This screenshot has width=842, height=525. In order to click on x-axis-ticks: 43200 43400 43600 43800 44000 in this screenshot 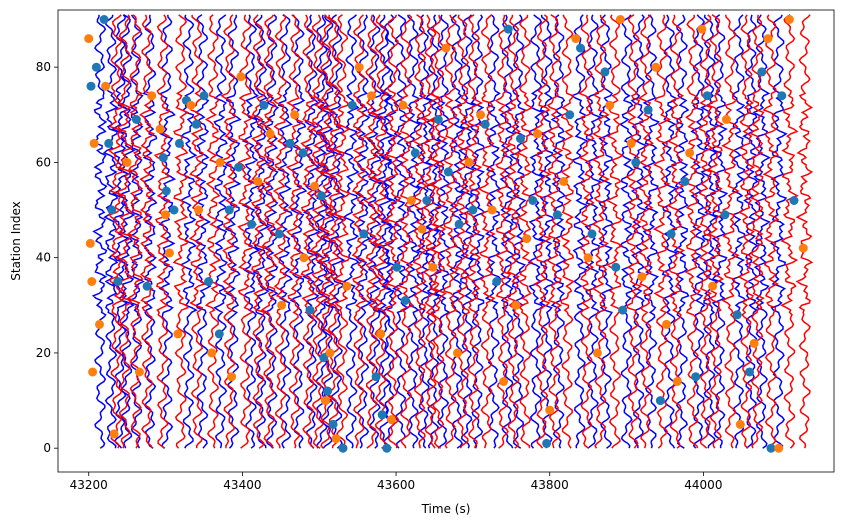, I will do `click(396, 482)`.